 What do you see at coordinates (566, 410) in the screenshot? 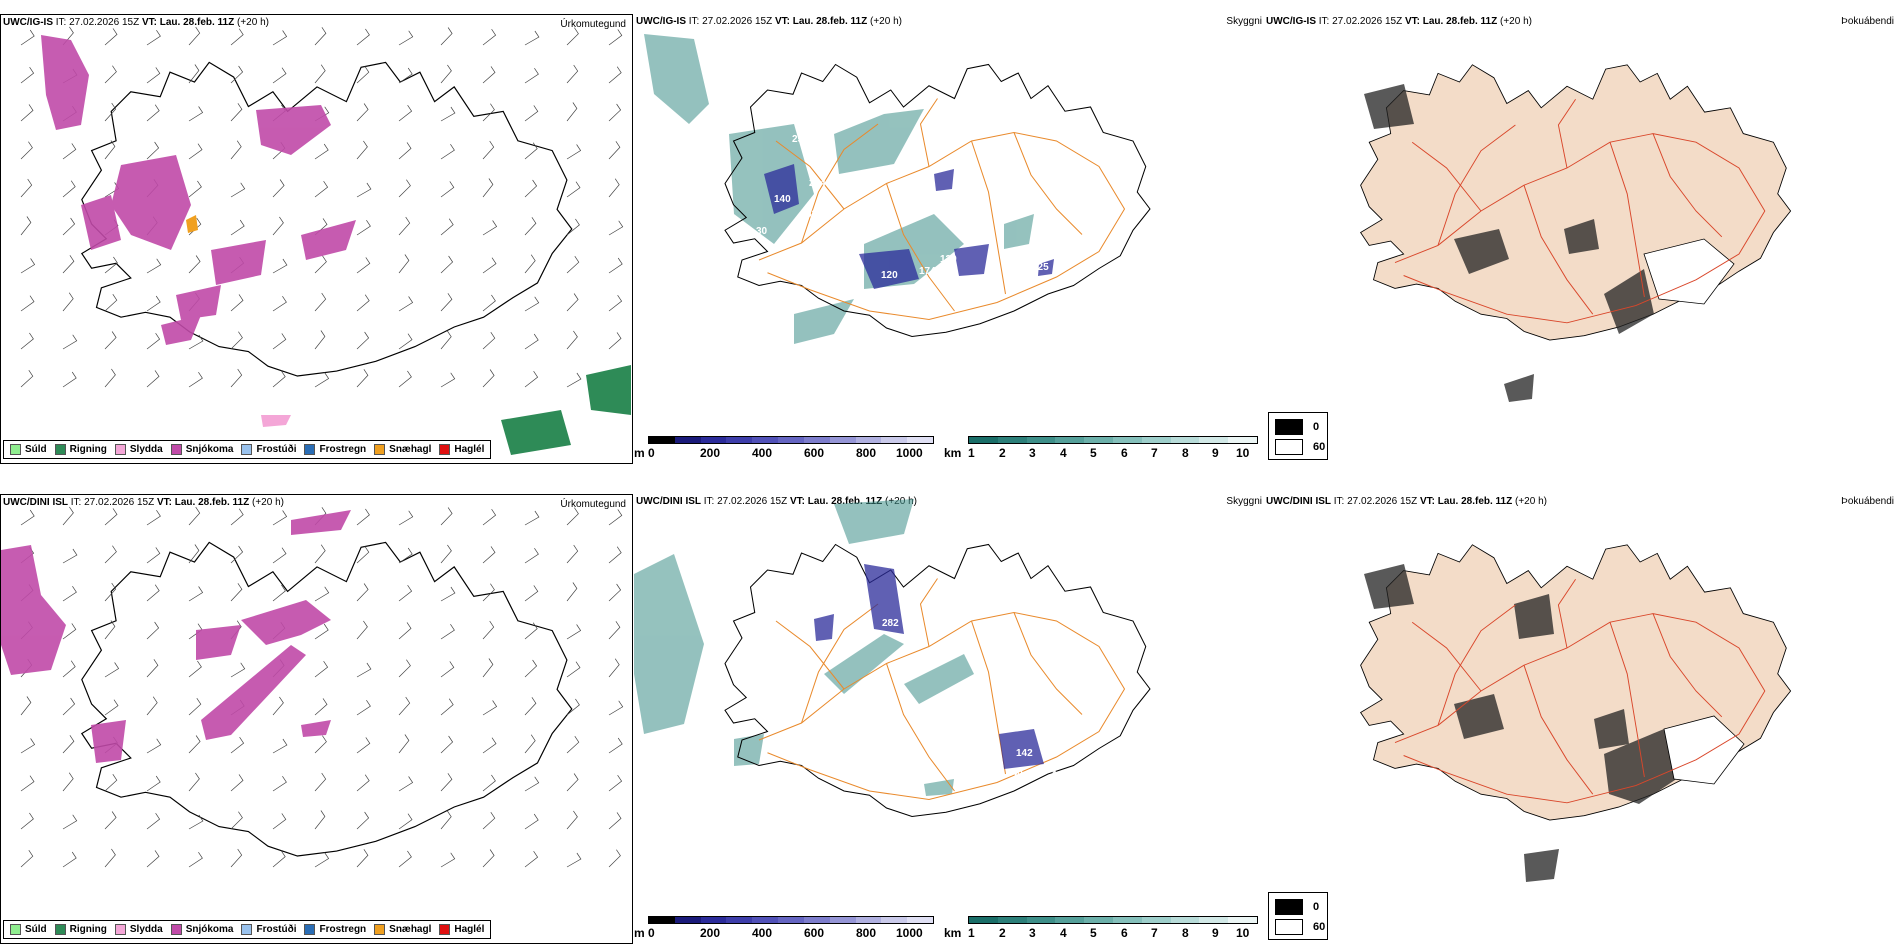
I see `rain-areas` at bounding box center [566, 410].